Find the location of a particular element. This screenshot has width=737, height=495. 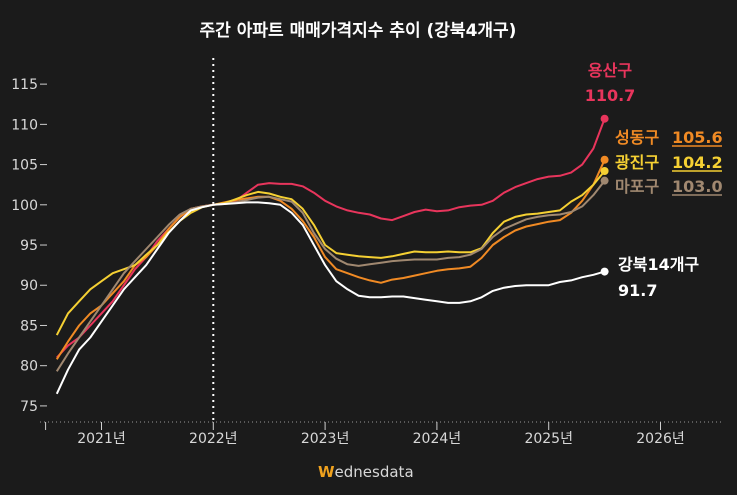

brand-logo: Wednesdata is located at coordinates (366, 472).